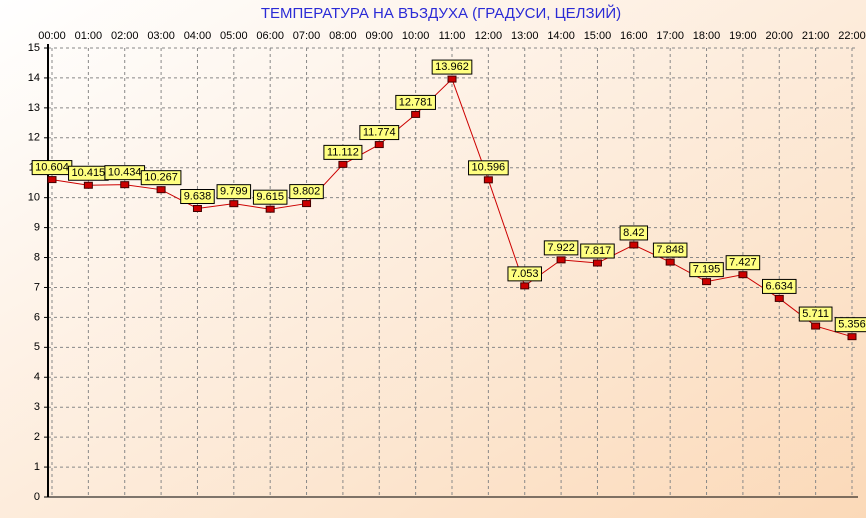 This screenshot has height=518, width=866. I want to click on x-tick-label: 00:00, so click(52, 36).